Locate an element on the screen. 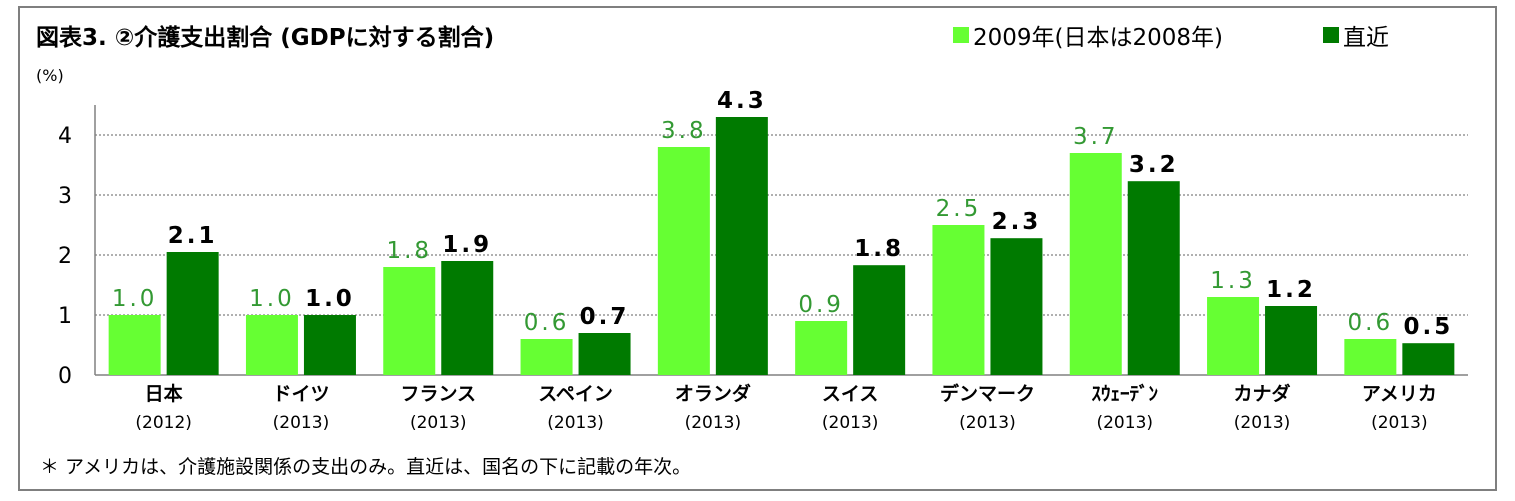 The width and height of the screenshot is (1515, 501). legend-swatch-light-green is located at coordinates (961, 35).